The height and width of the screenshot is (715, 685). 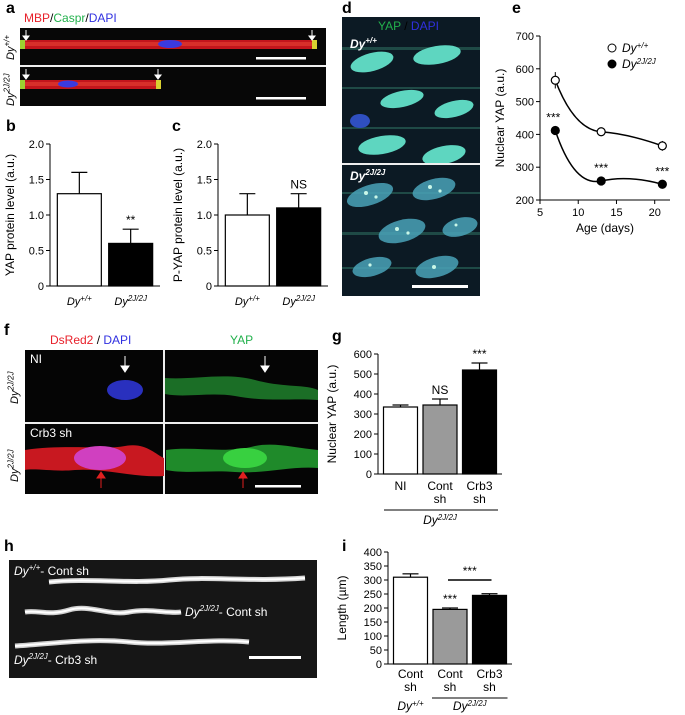 What do you see at coordinates (578, 213) in the screenshot?
I see `x-tick-label: 10` at bounding box center [578, 213].